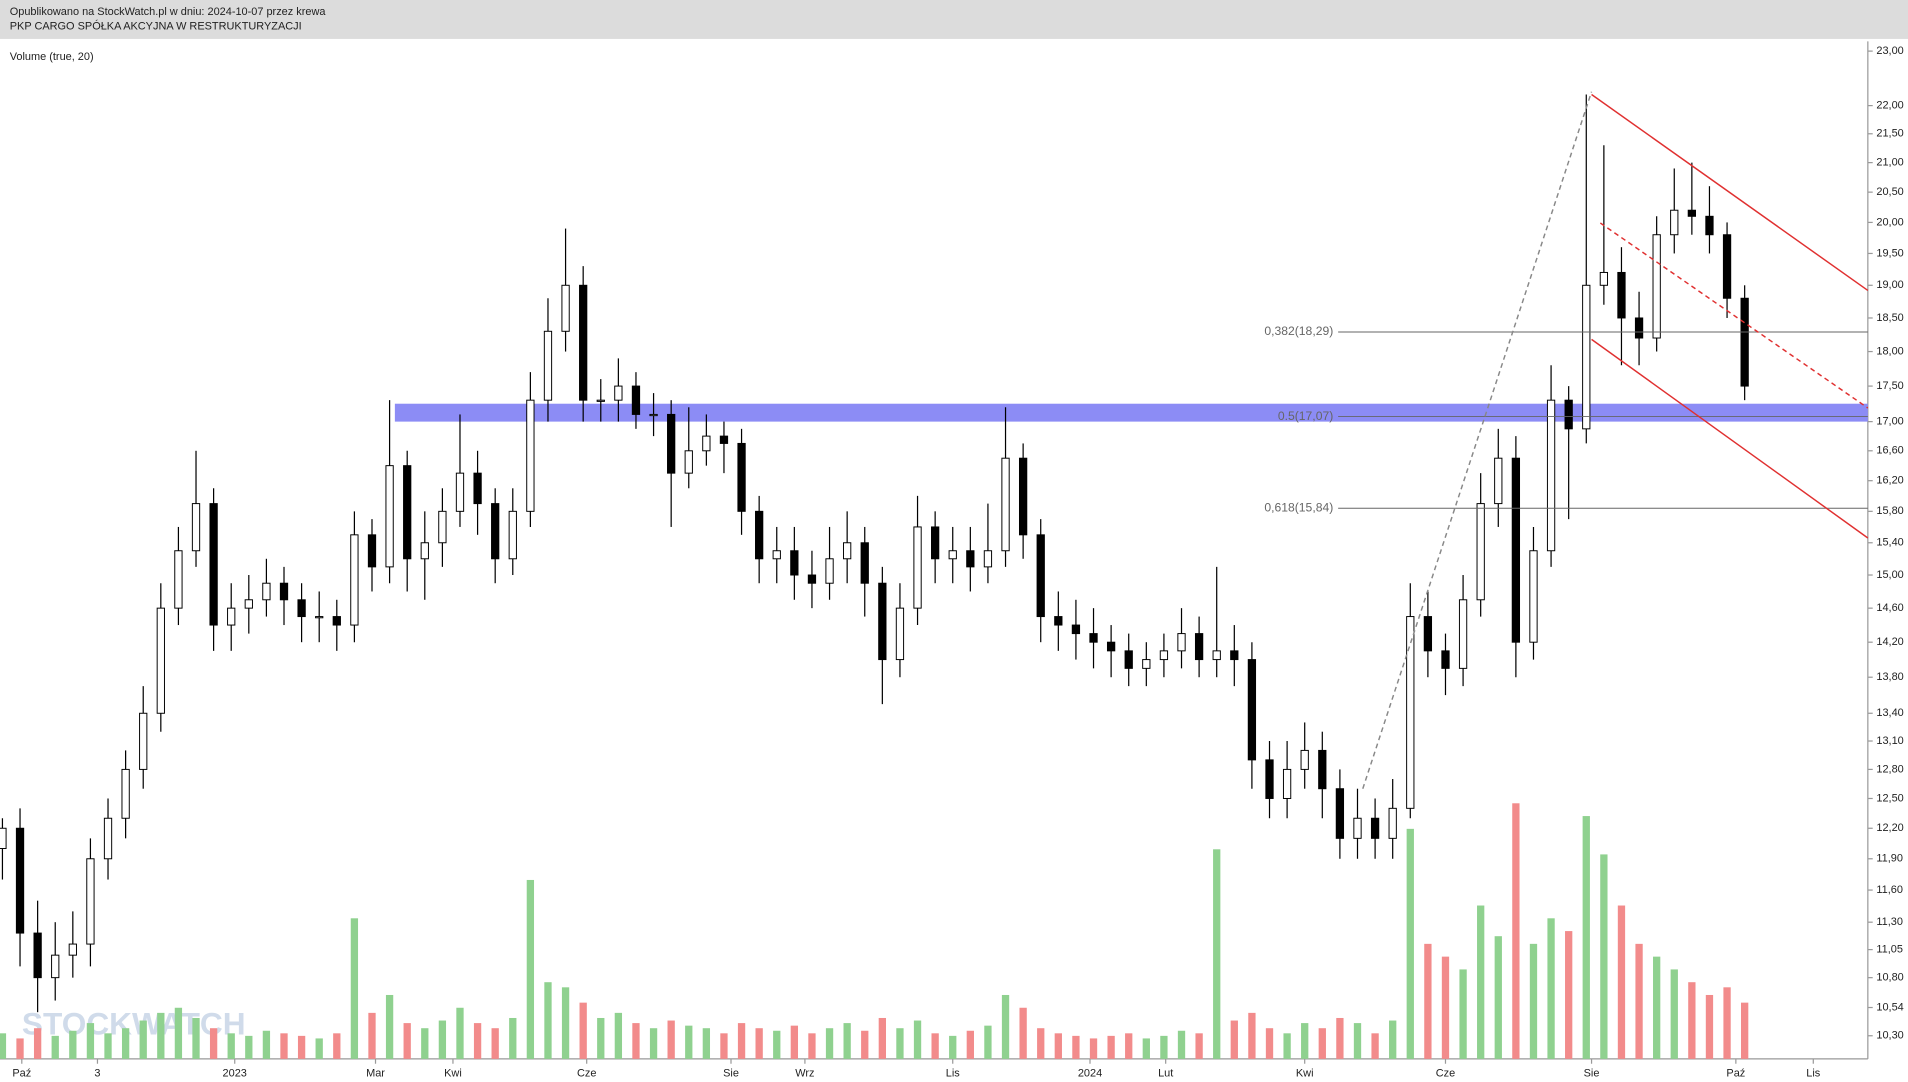 This screenshot has width=1908, height=1082. Describe the element at coordinates (21, 1073) in the screenshot. I see `x-tick-label: Paź` at that location.